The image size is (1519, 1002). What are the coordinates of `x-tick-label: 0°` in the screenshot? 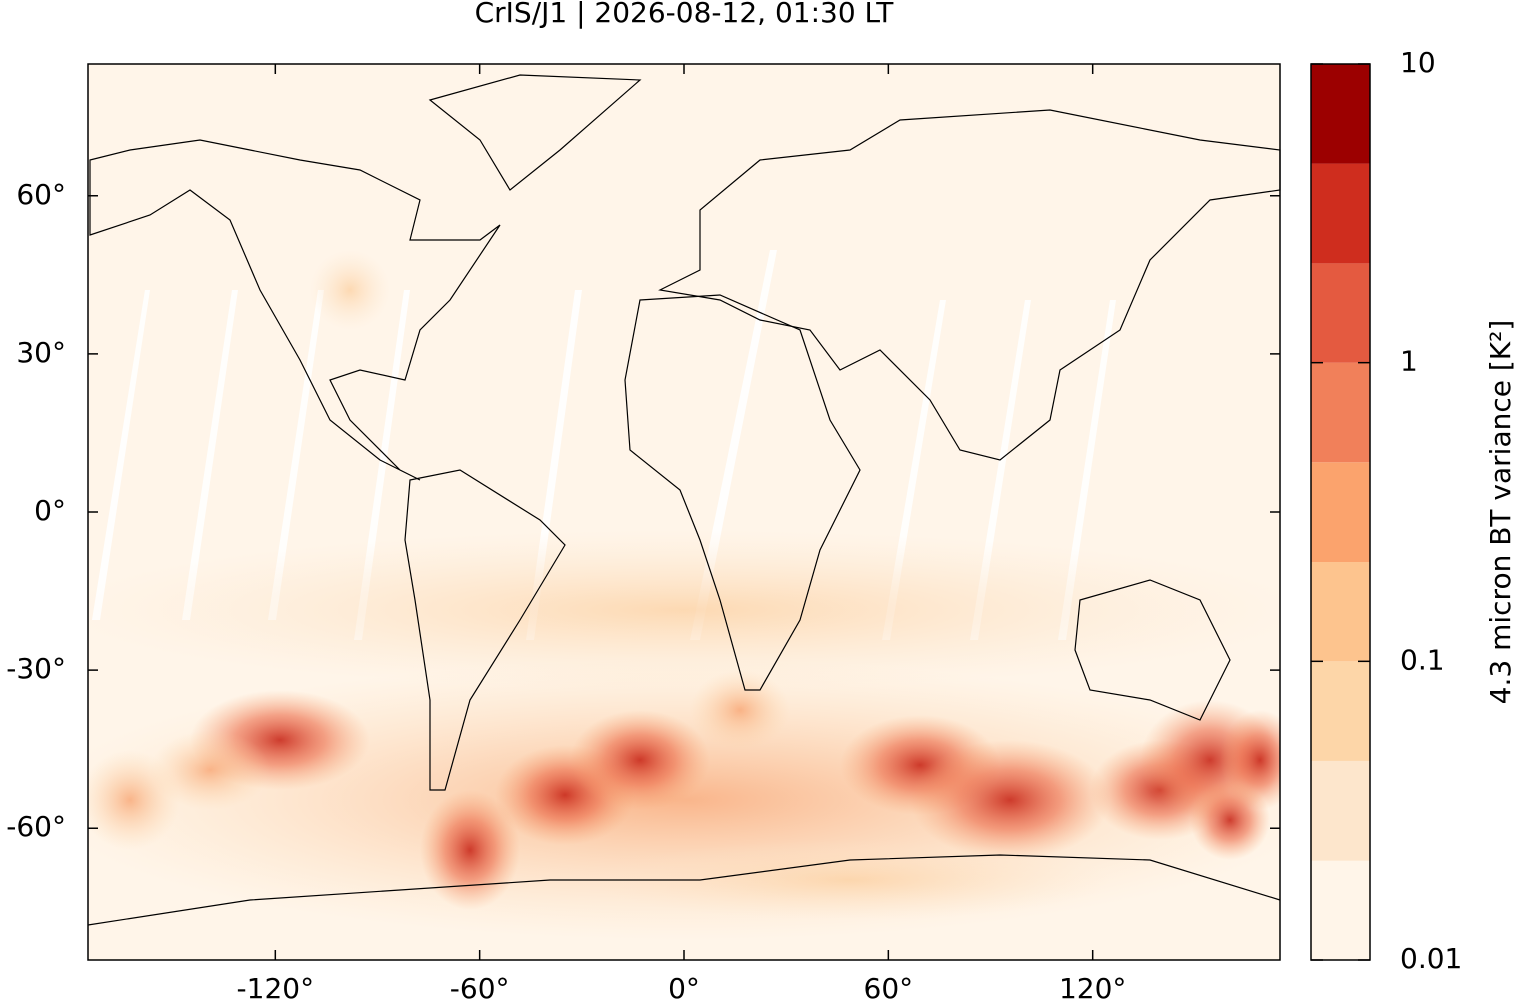 It's located at (684, 987).